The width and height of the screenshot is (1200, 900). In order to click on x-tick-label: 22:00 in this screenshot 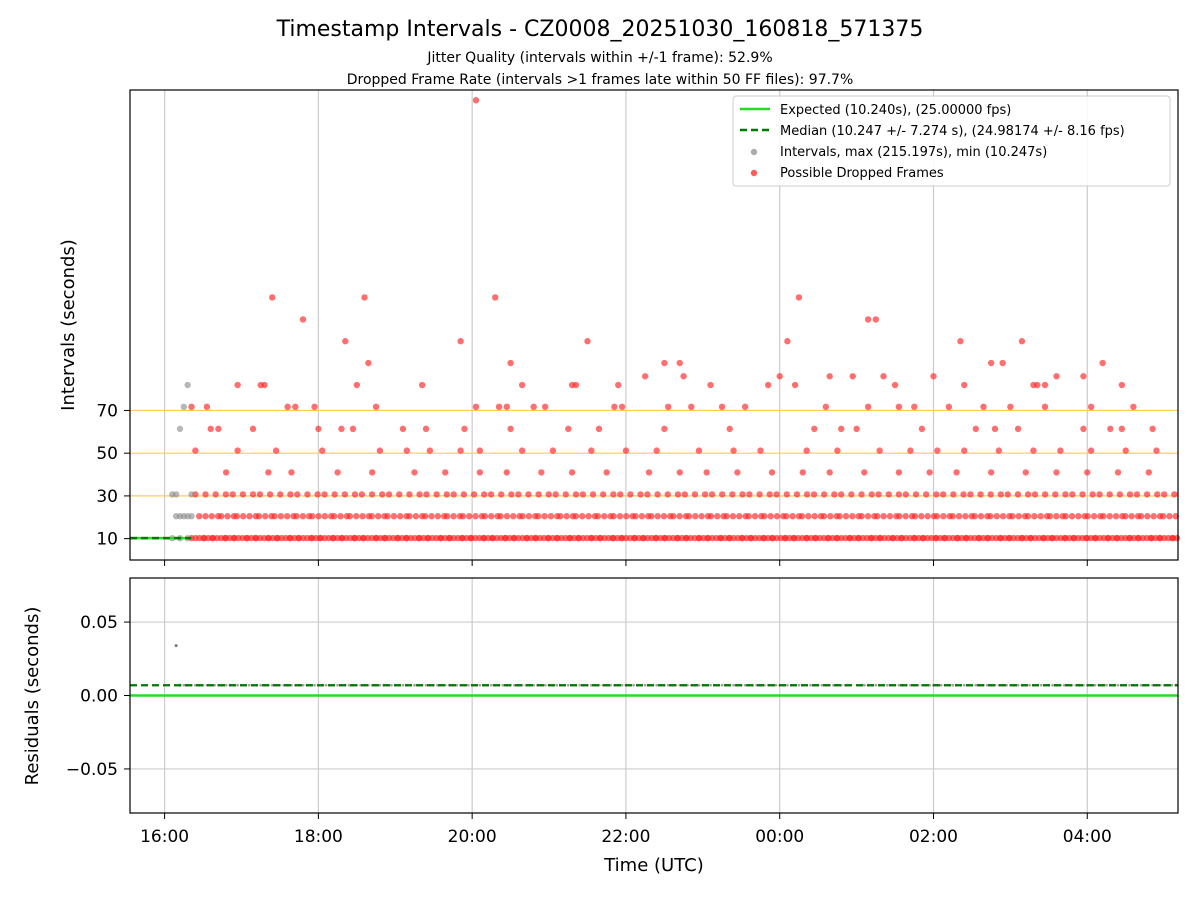, I will do `click(625, 837)`.